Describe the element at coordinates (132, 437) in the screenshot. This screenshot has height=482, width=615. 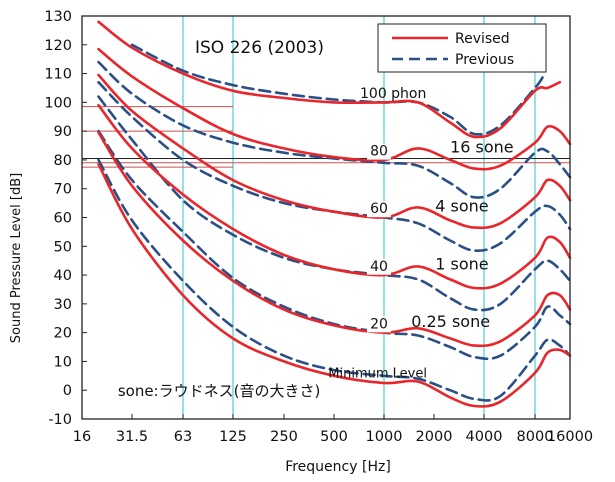
I see `x-tick-label: 31.5` at that location.